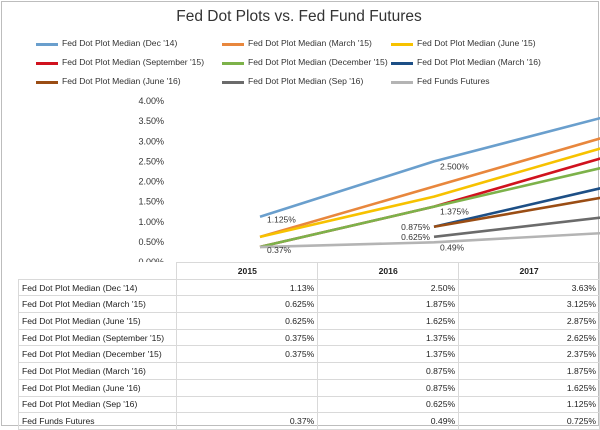  What do you see at coordinates (247, 271) in the screenshot?
I see `x-category-label: 2015` at bounding box center [247, 271].